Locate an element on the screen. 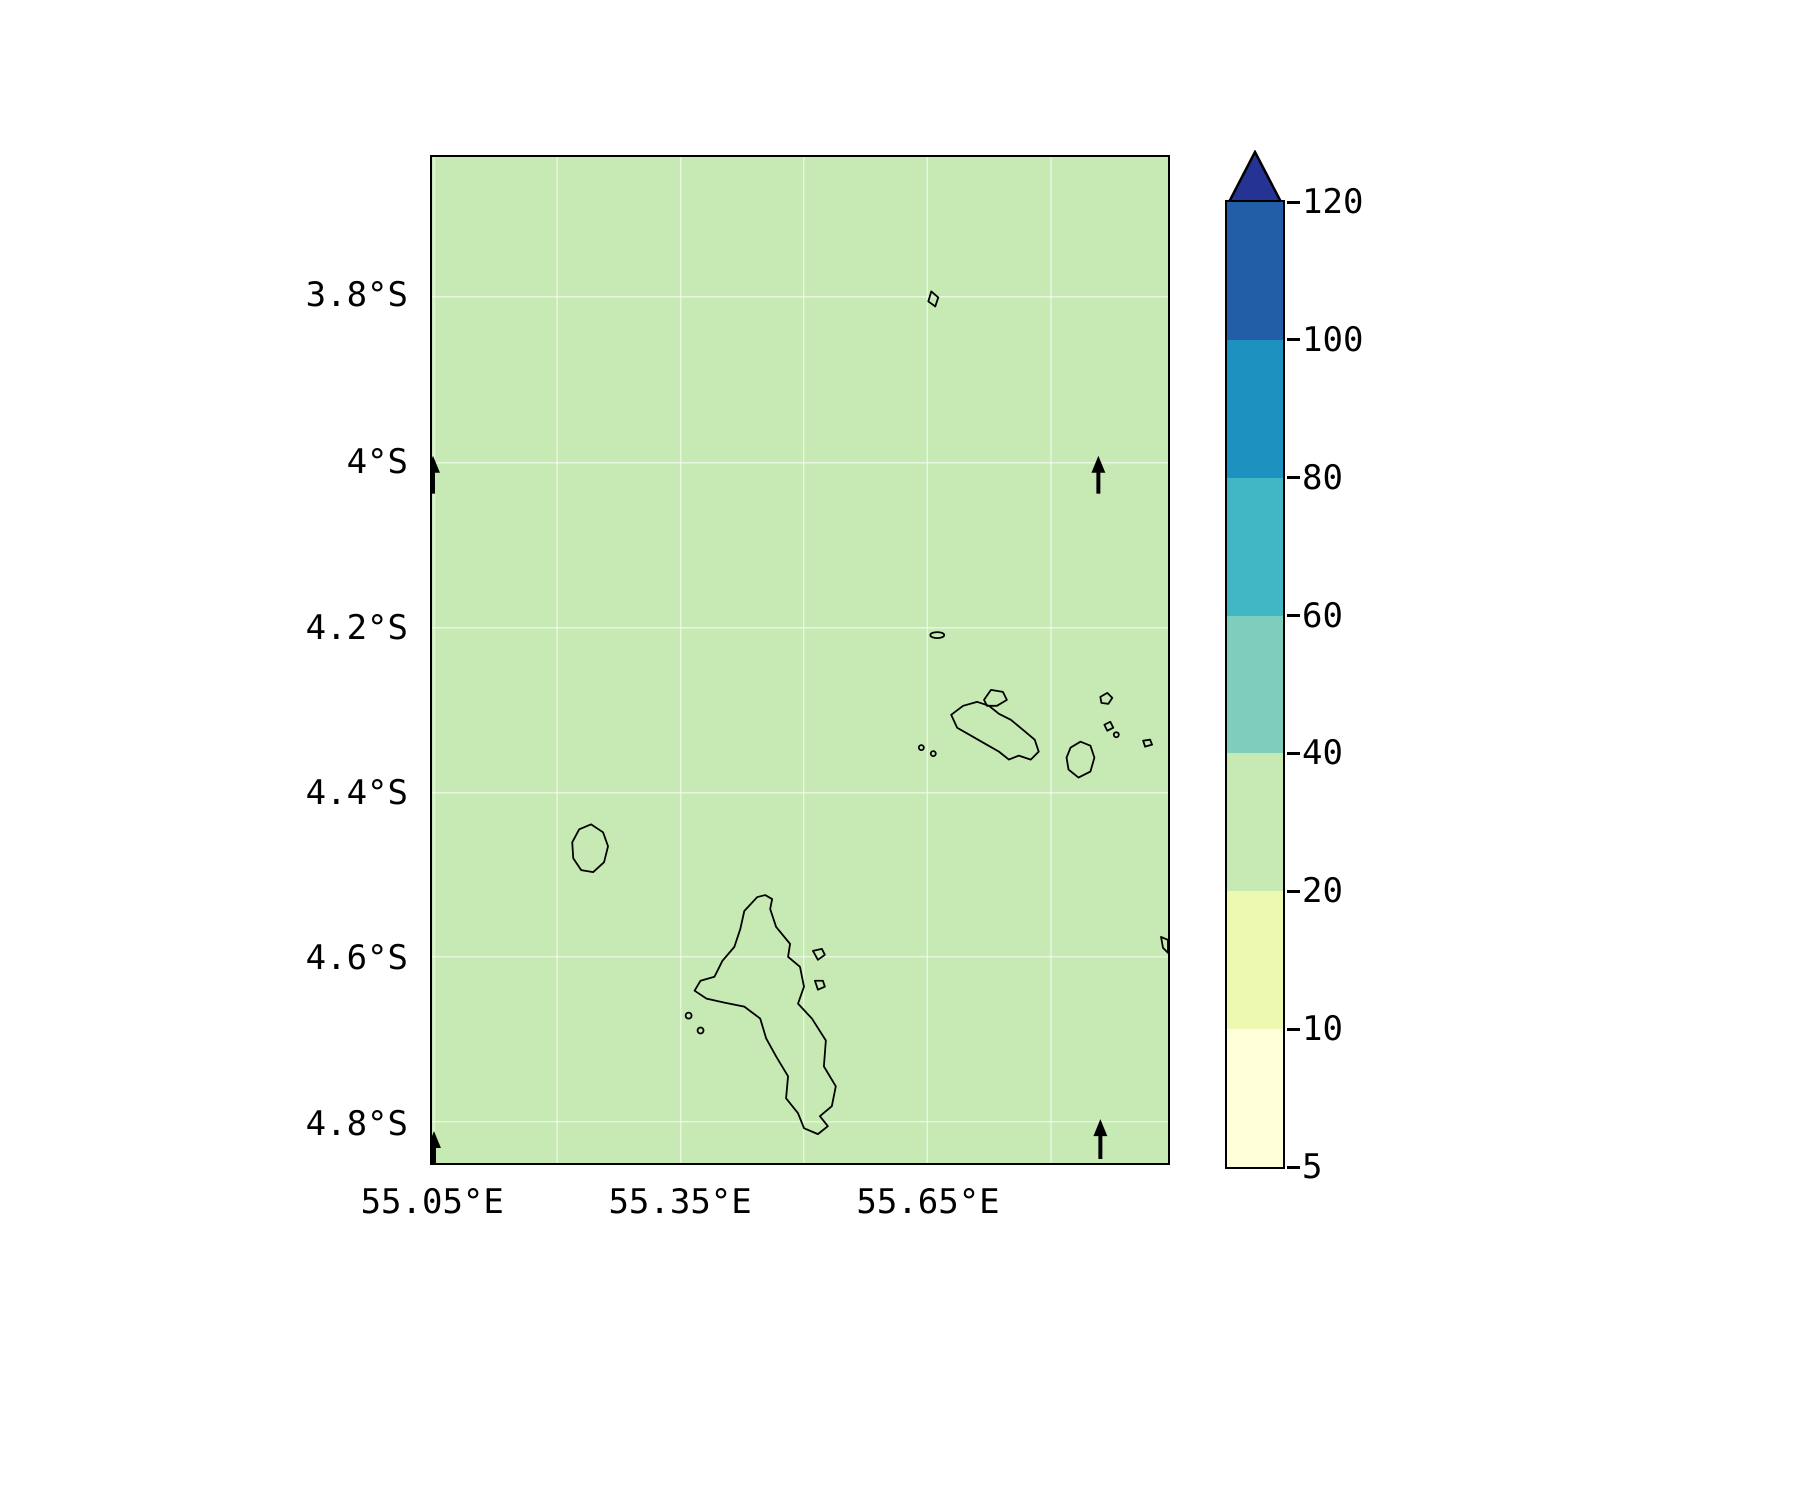 This screenshot has height=1500, width=1800. island-la-digue is located at coordinates (1080, 759).